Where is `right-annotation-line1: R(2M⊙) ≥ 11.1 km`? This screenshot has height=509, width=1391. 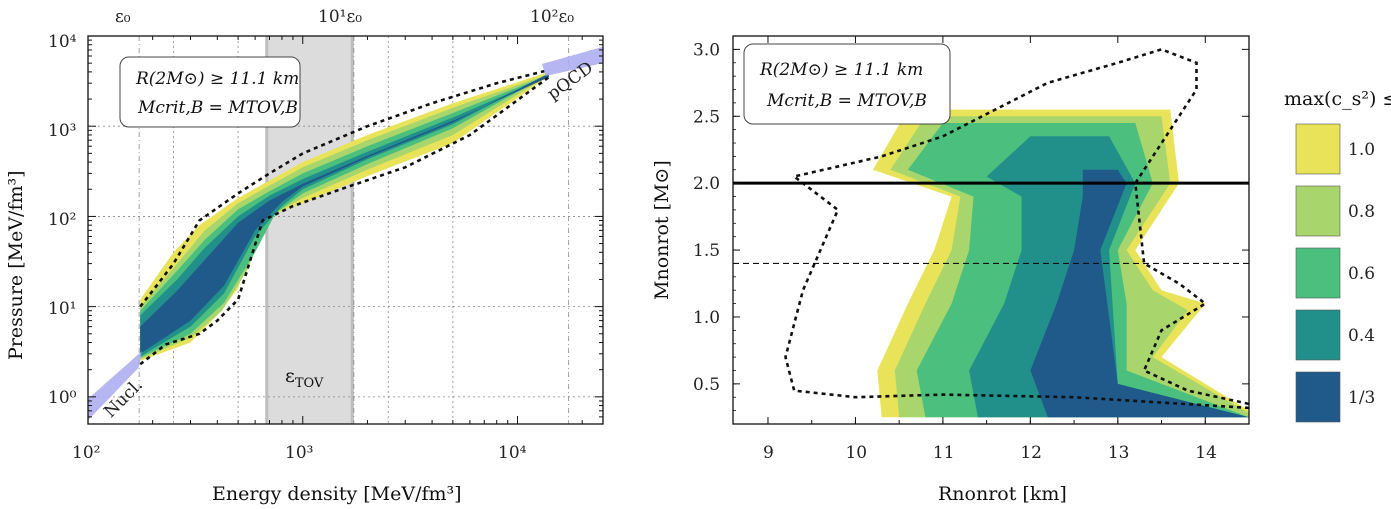 right-annotation-line1: R(2M⊙) ≥ 11.1 km is located at coordinates (841, 70).